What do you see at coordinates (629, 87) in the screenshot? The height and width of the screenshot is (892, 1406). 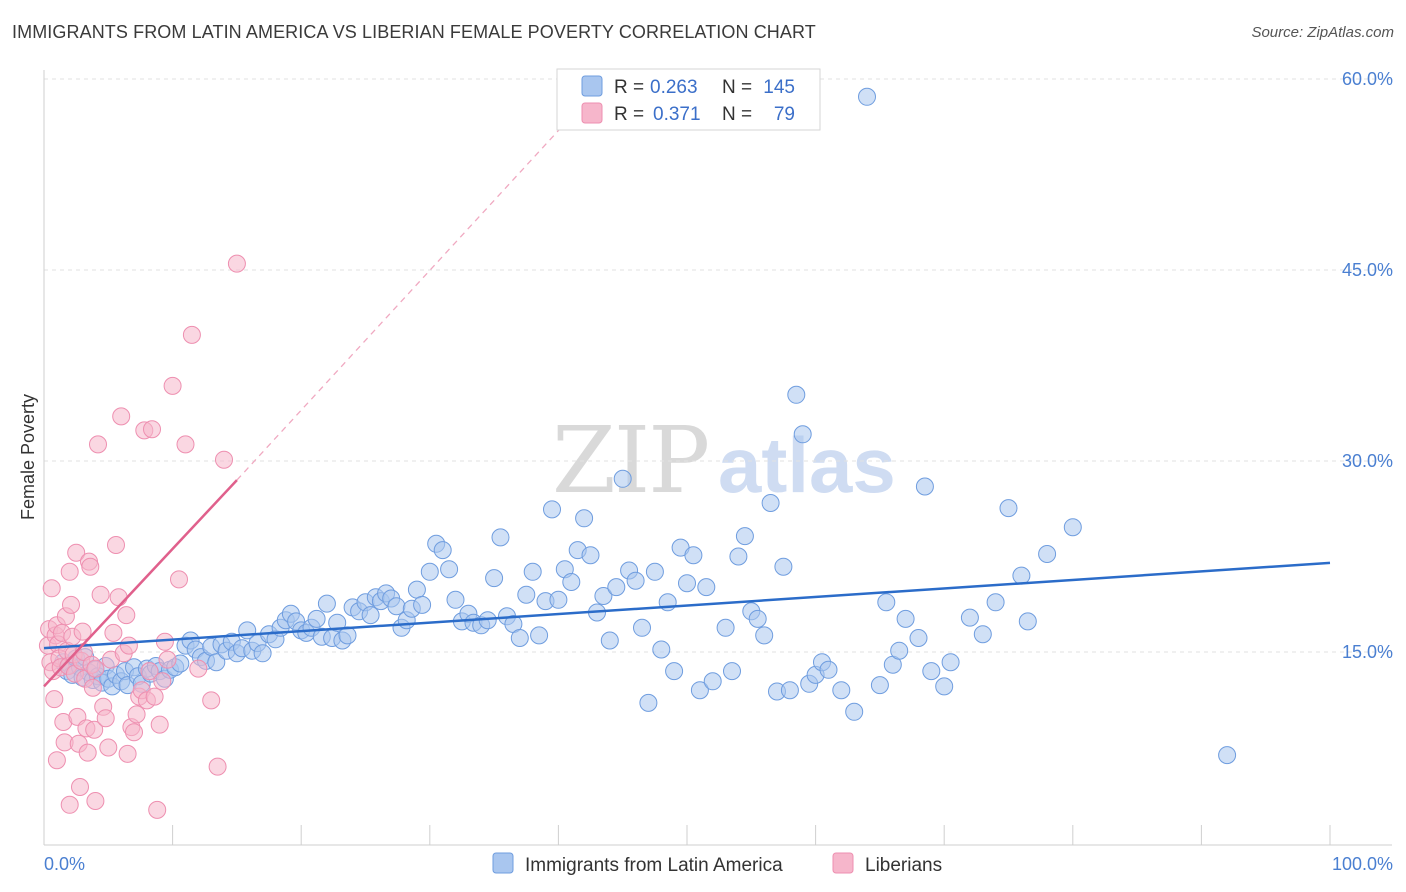 I see `stats-r-label-0: R =` at bounding box center [629, 87].